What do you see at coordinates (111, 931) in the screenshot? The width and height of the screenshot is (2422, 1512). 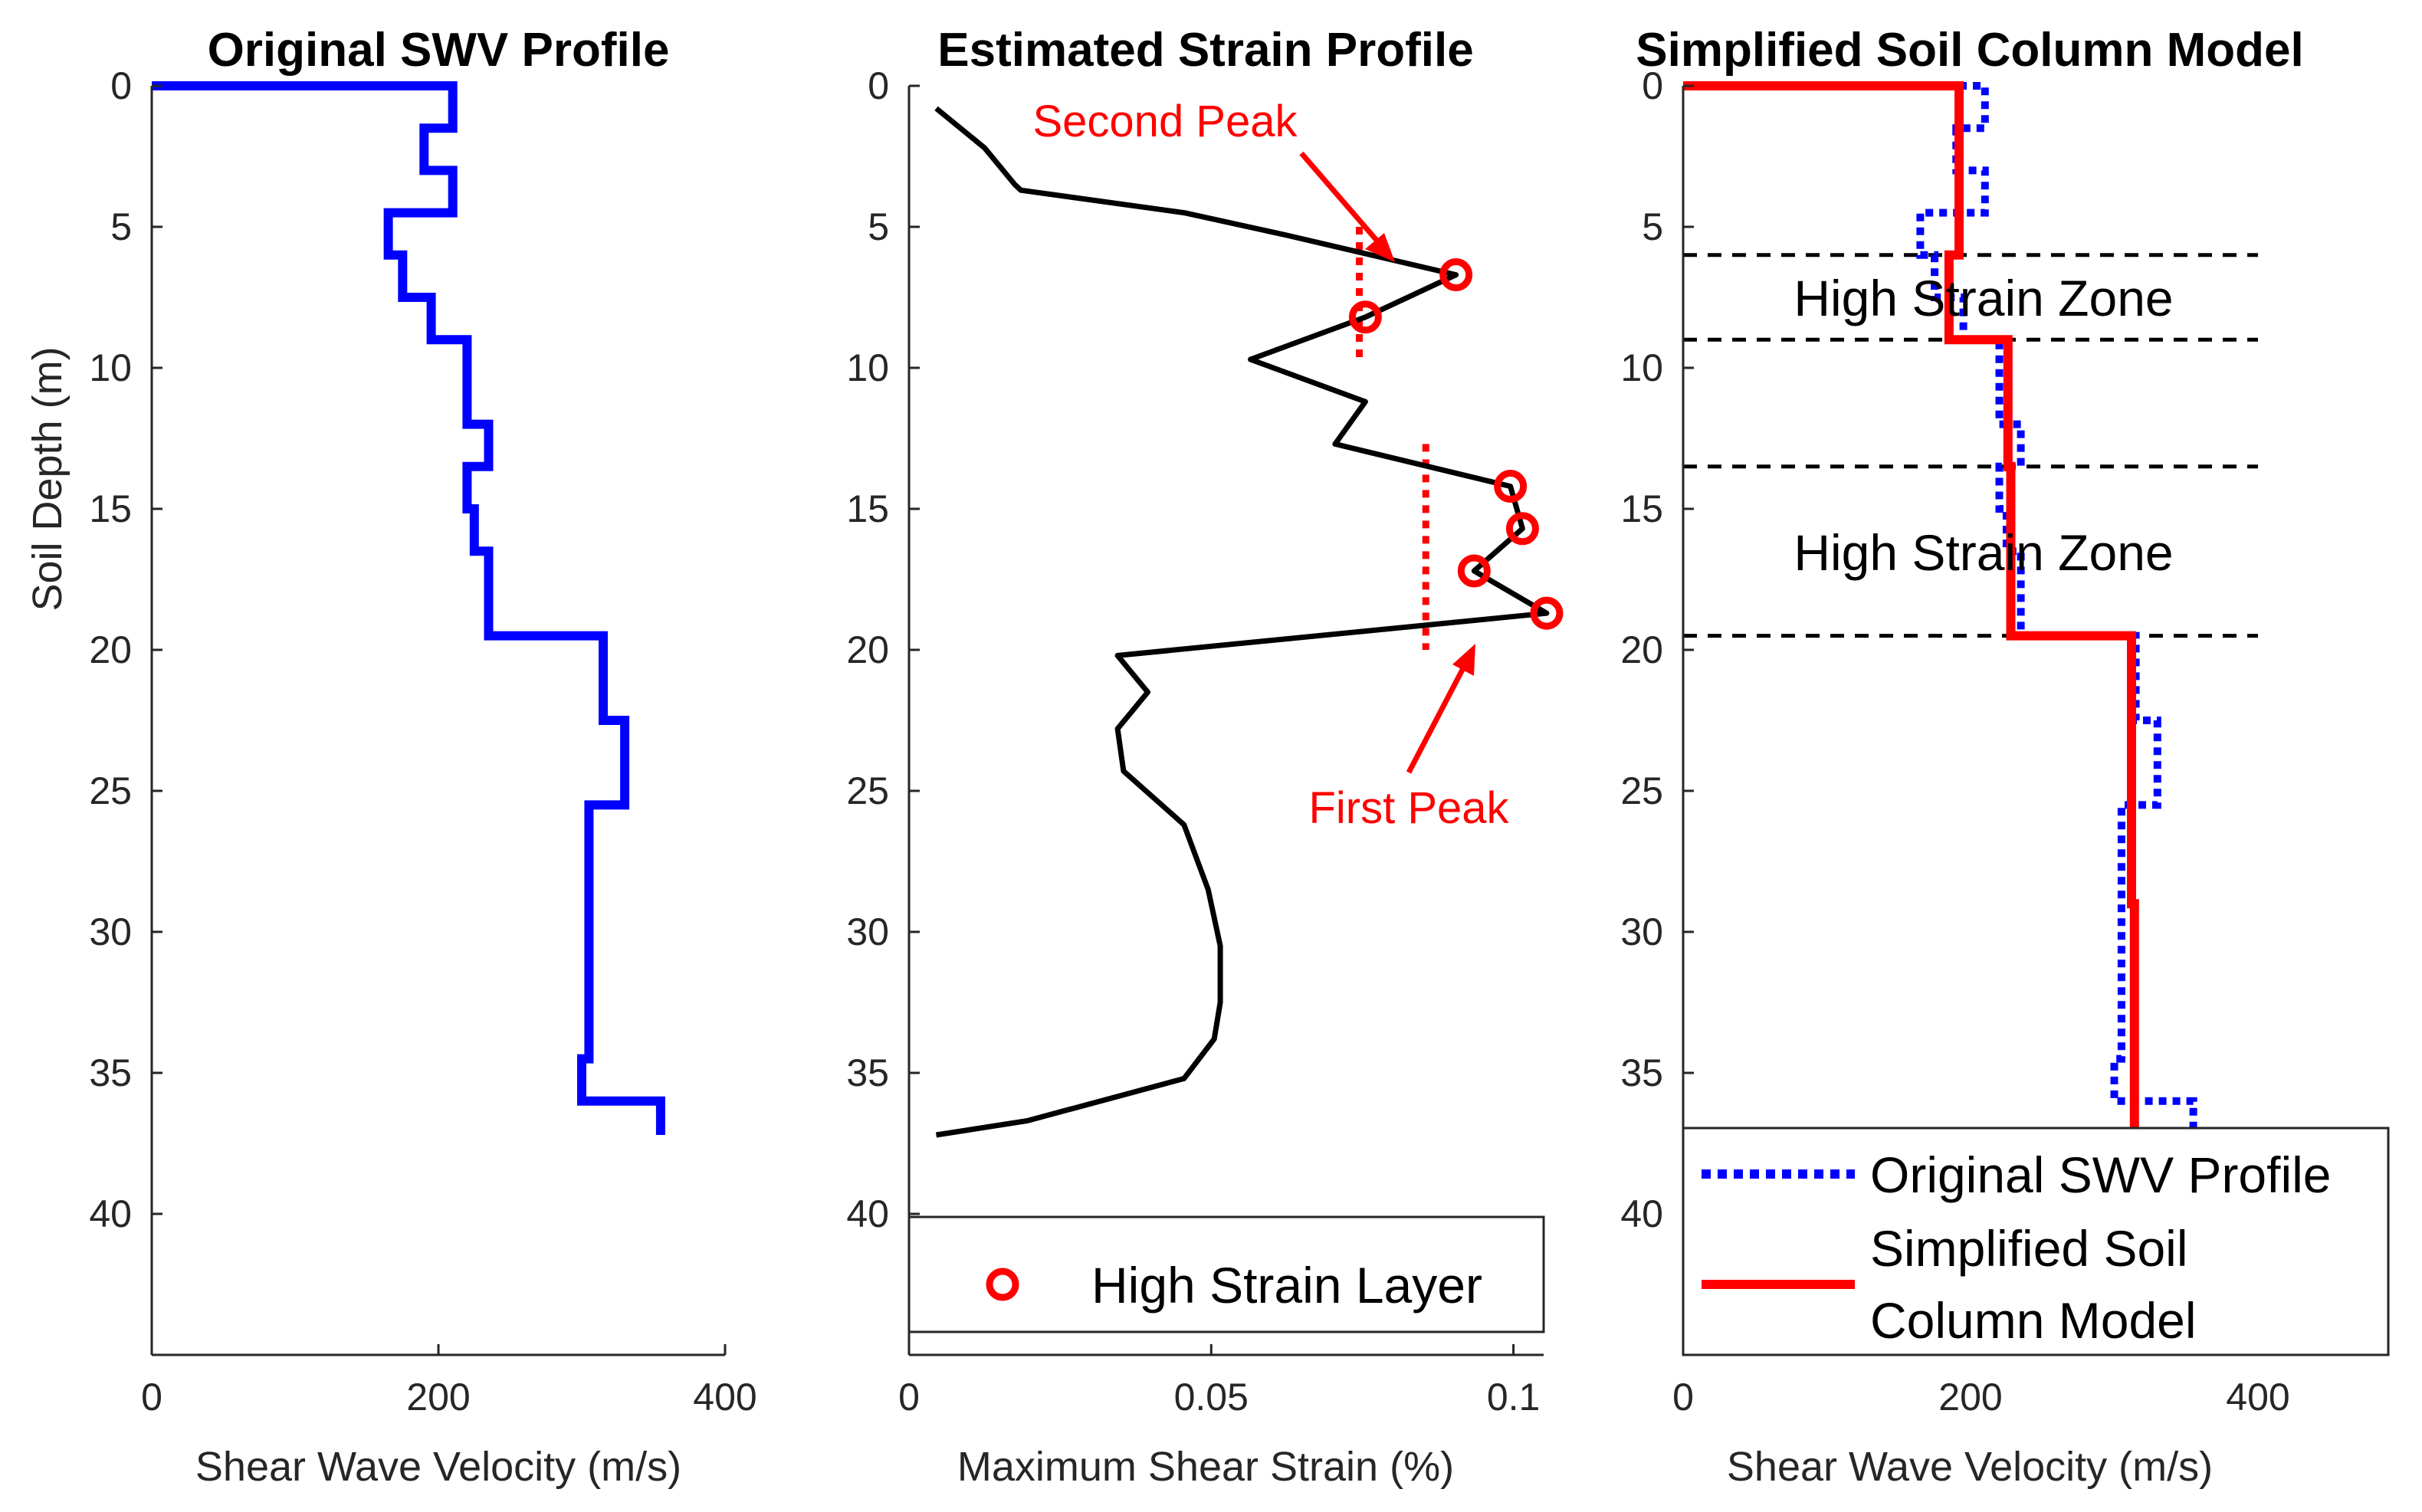 I see `panel1-ytick-label: 30` at bounding box center [111, 931].